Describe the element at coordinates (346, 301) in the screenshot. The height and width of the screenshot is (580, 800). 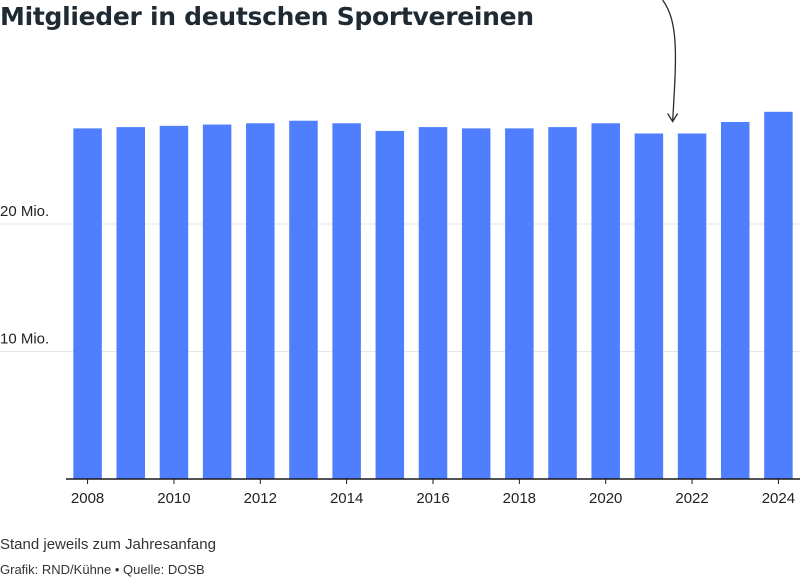
I see `bar-2014` at that location.